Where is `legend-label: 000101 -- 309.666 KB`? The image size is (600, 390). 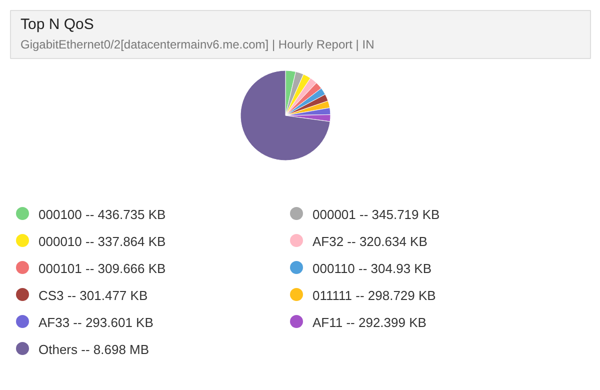
legend-label: 000101 -- 309.666 KB is located at coordinates (102, 268).